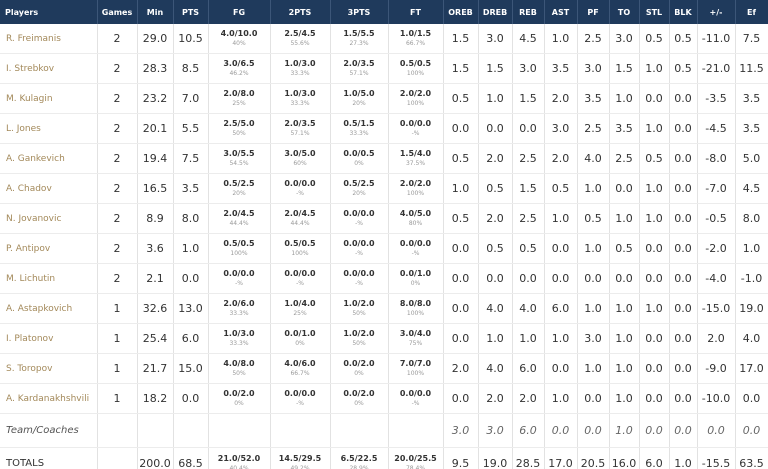 Image resolution: width=768 pixels, height=469 pixels. I want to click on stat-cell: 17.0, so click(751, 368).